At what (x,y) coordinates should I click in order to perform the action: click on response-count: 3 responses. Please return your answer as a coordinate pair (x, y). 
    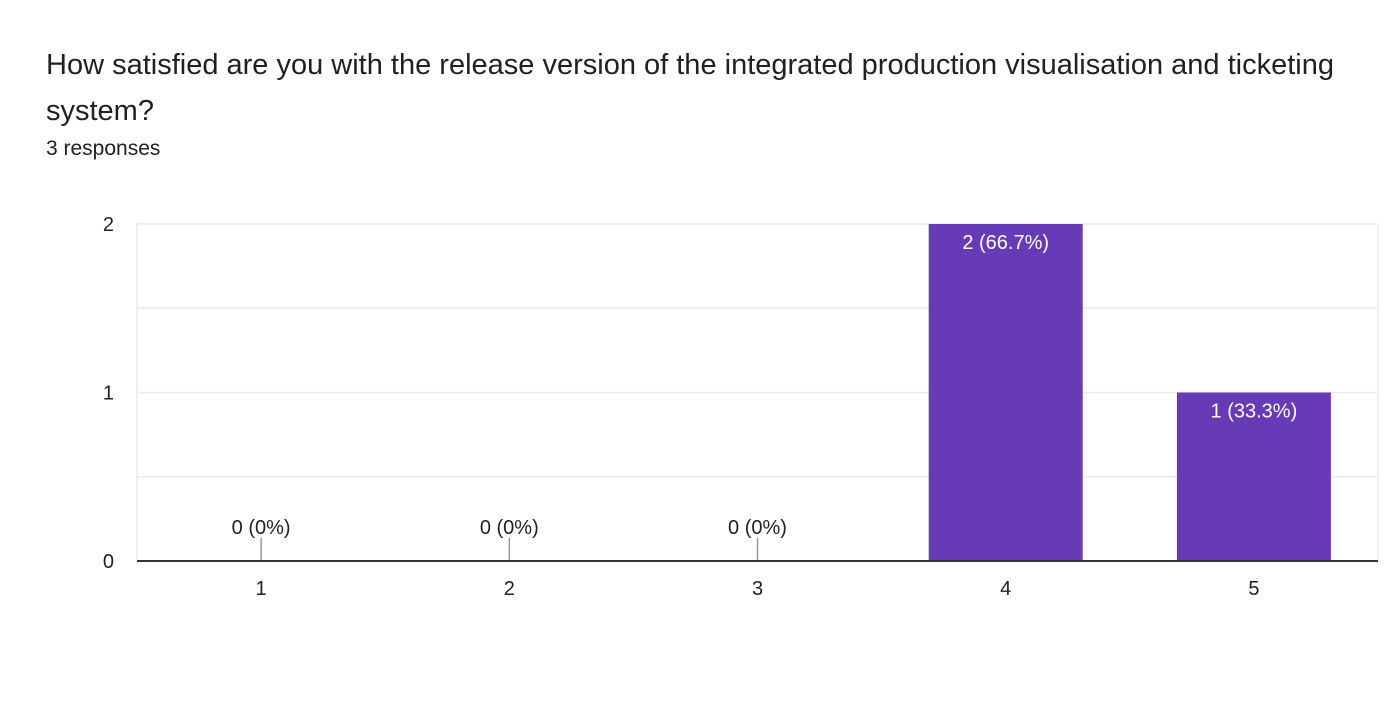
    Looking at the image, I should click on (103, 148).